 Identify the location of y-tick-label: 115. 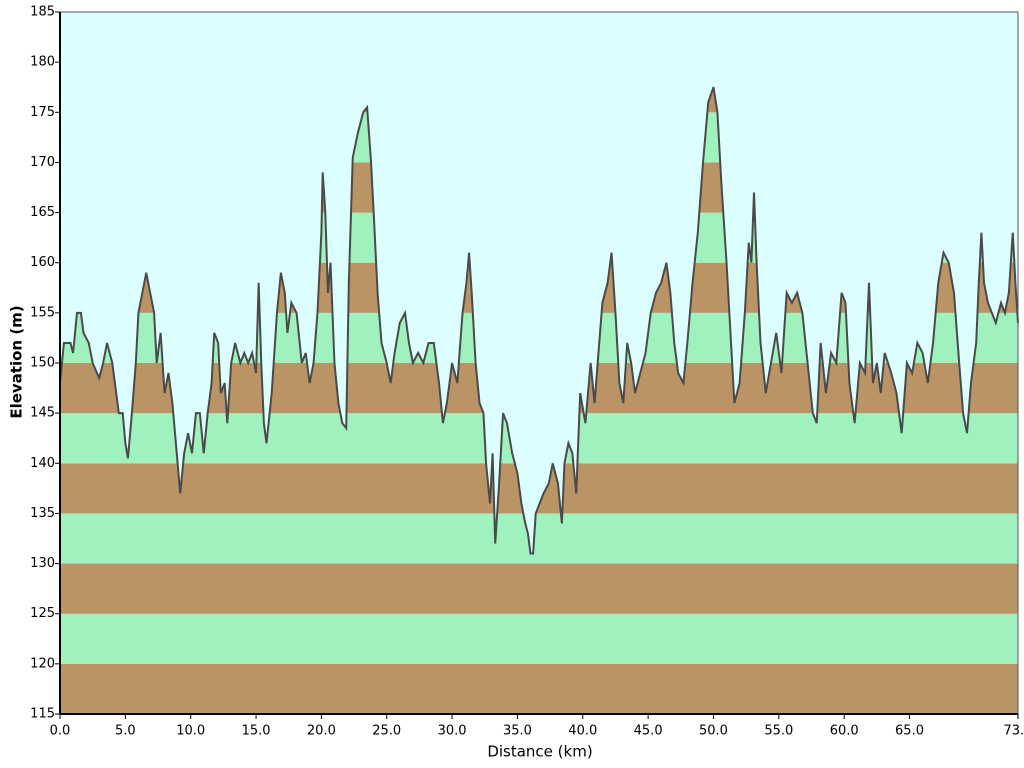
(42, 714).